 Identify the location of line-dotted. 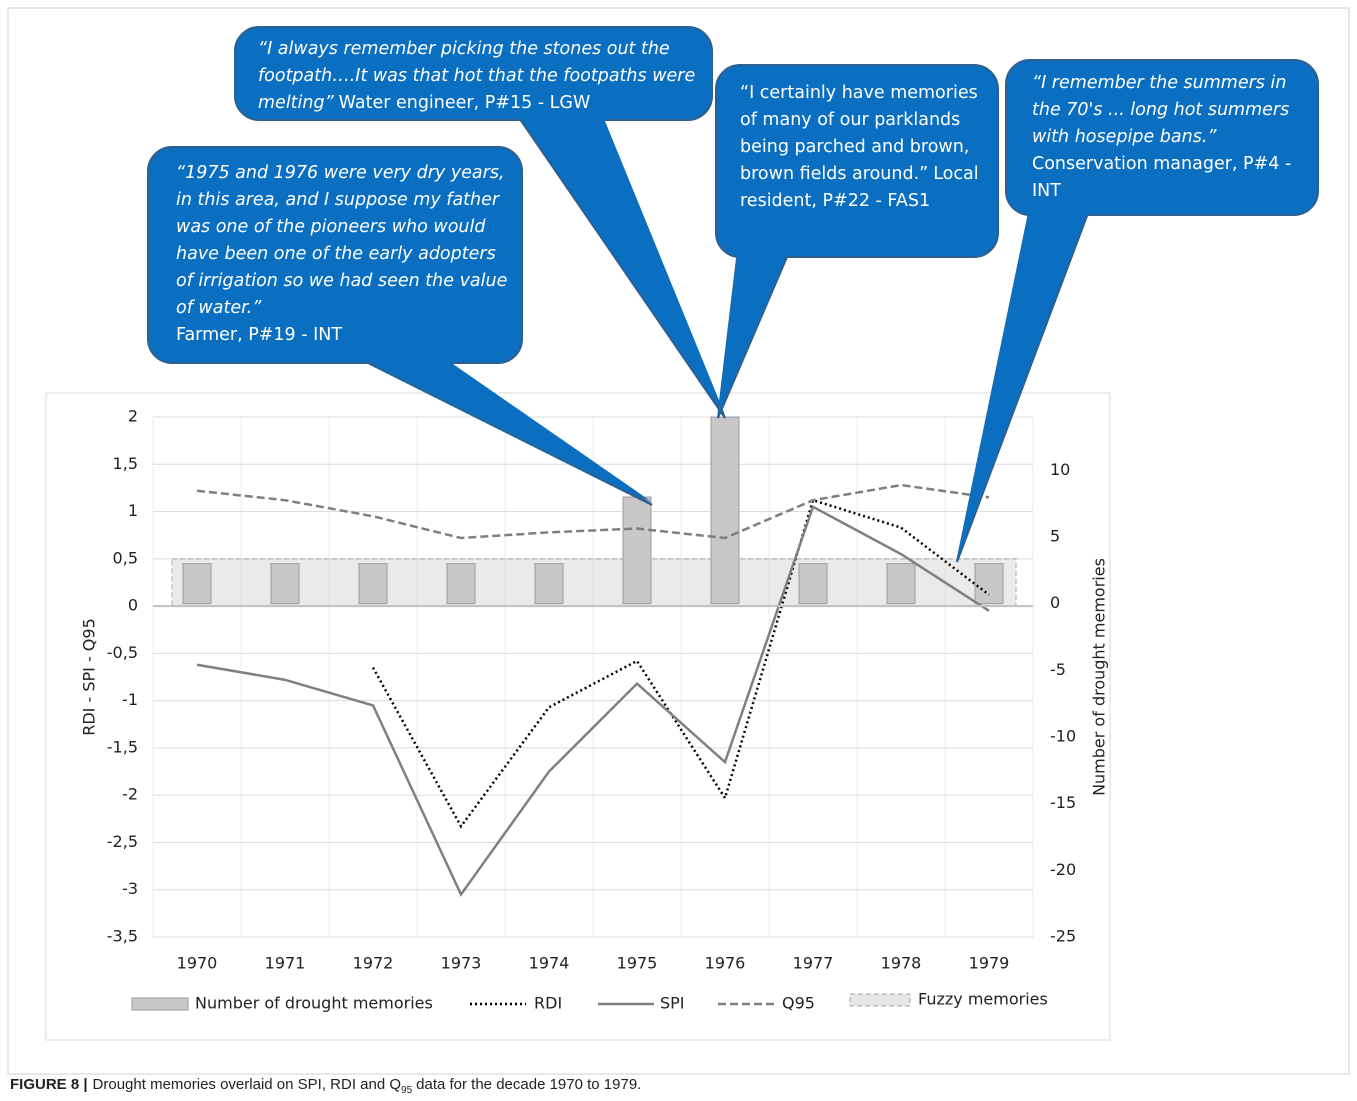
(680, 663).